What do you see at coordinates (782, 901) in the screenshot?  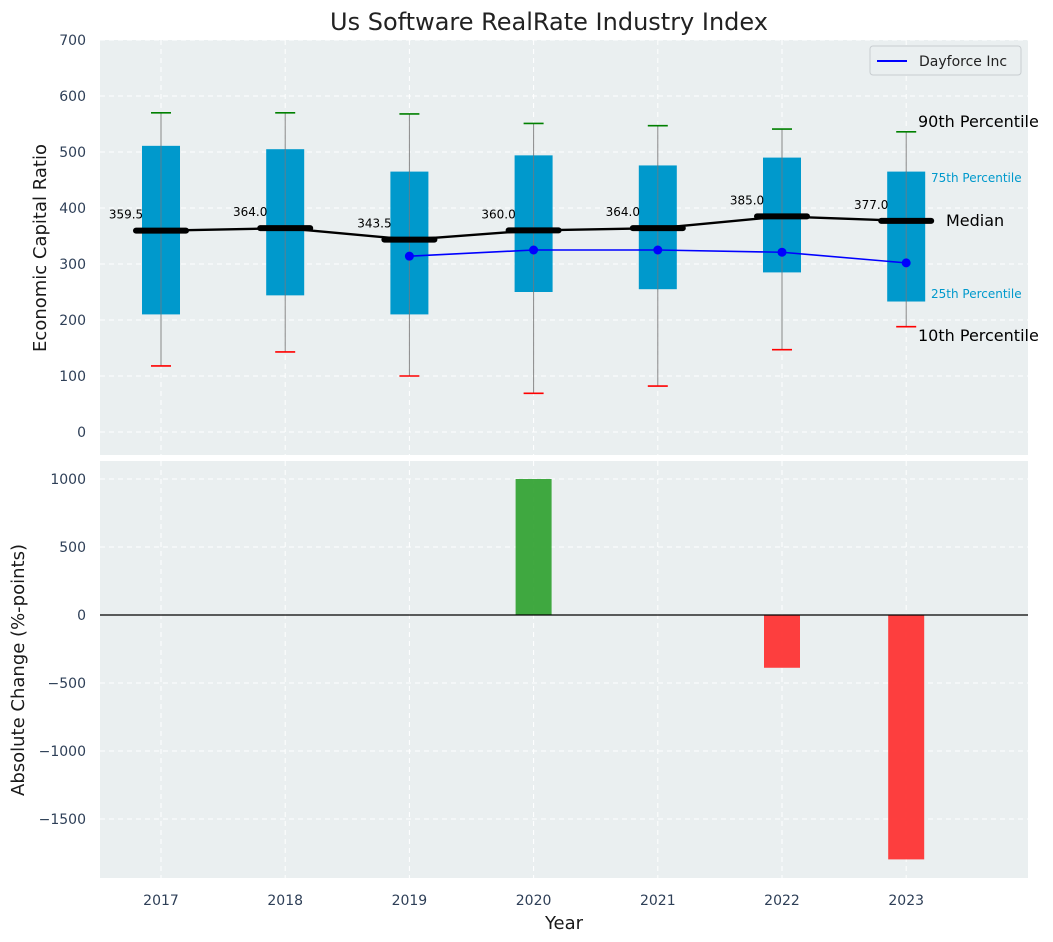 I see `x-tick-label: 2022` at bounding box center [782, 901].